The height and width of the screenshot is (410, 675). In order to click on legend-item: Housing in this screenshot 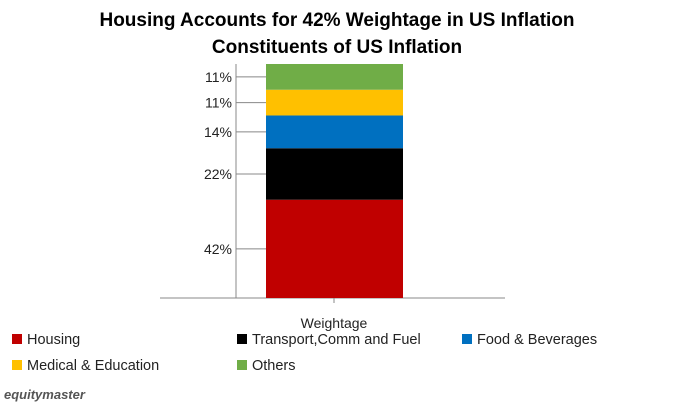, I will do `click(46, 340)`.